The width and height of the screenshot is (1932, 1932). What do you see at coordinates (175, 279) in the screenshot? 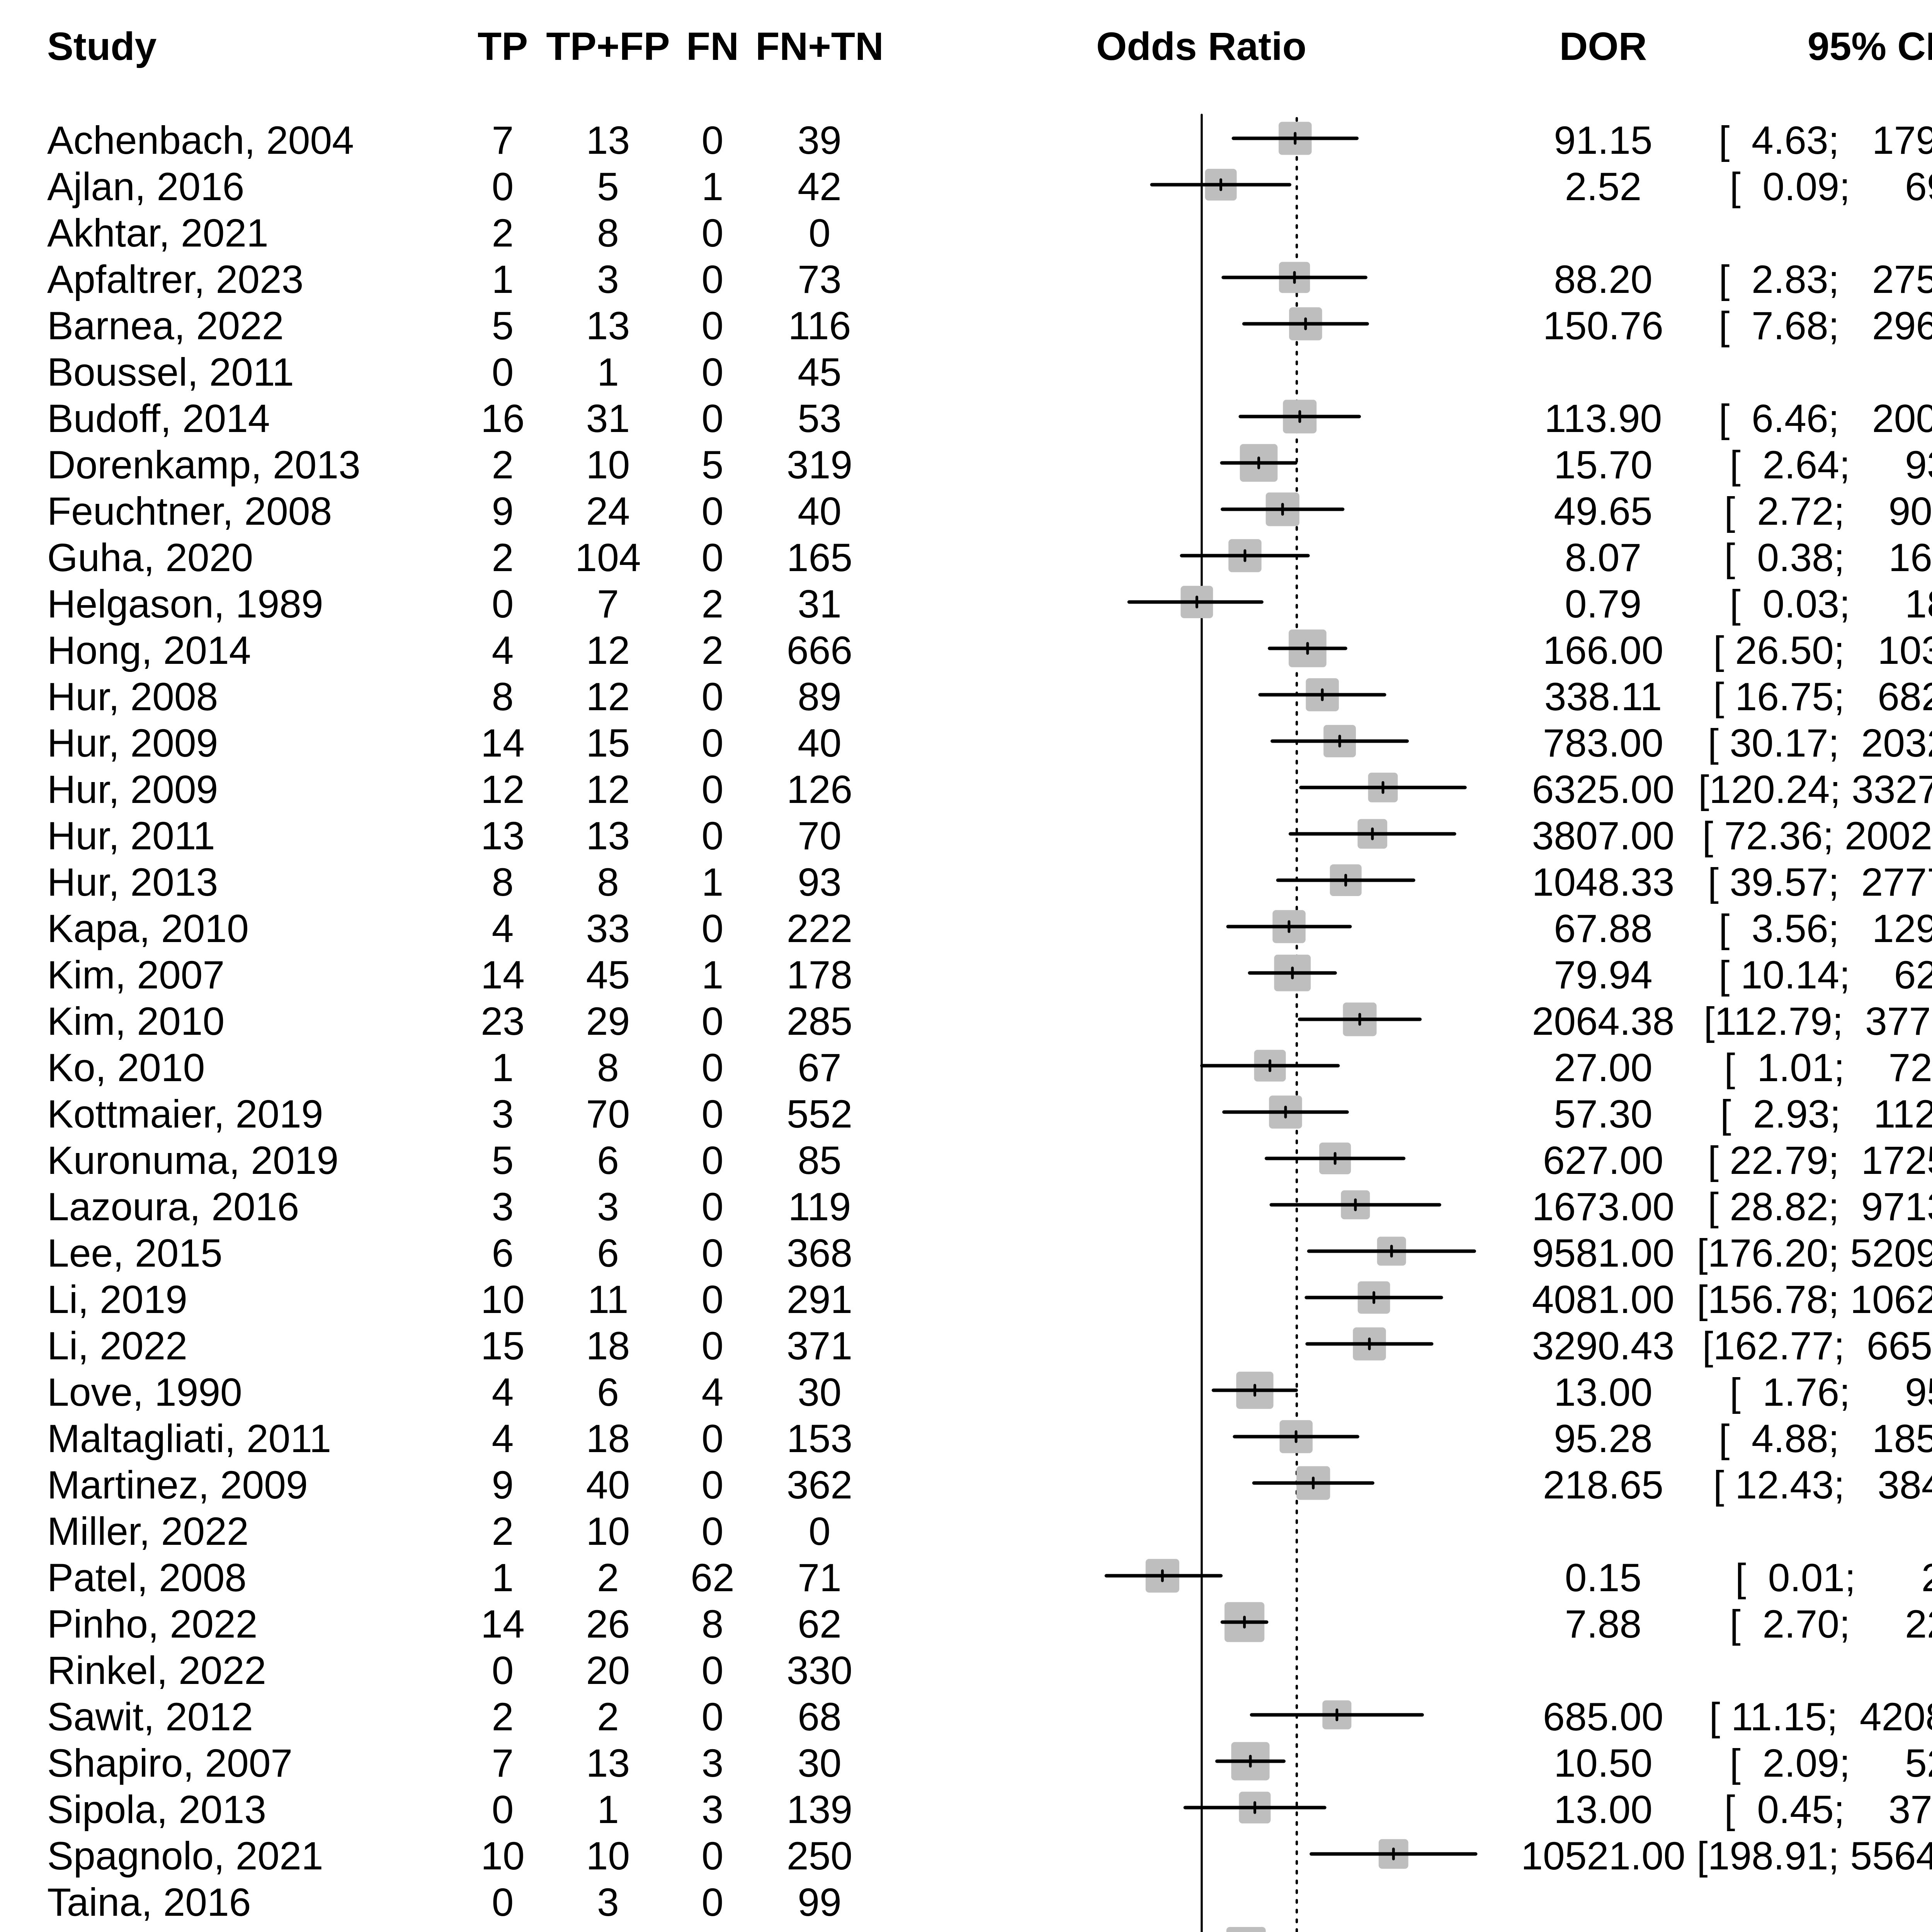
I see `svg-text: Apfaltrer, 2023` at bounding box center [175, 279].